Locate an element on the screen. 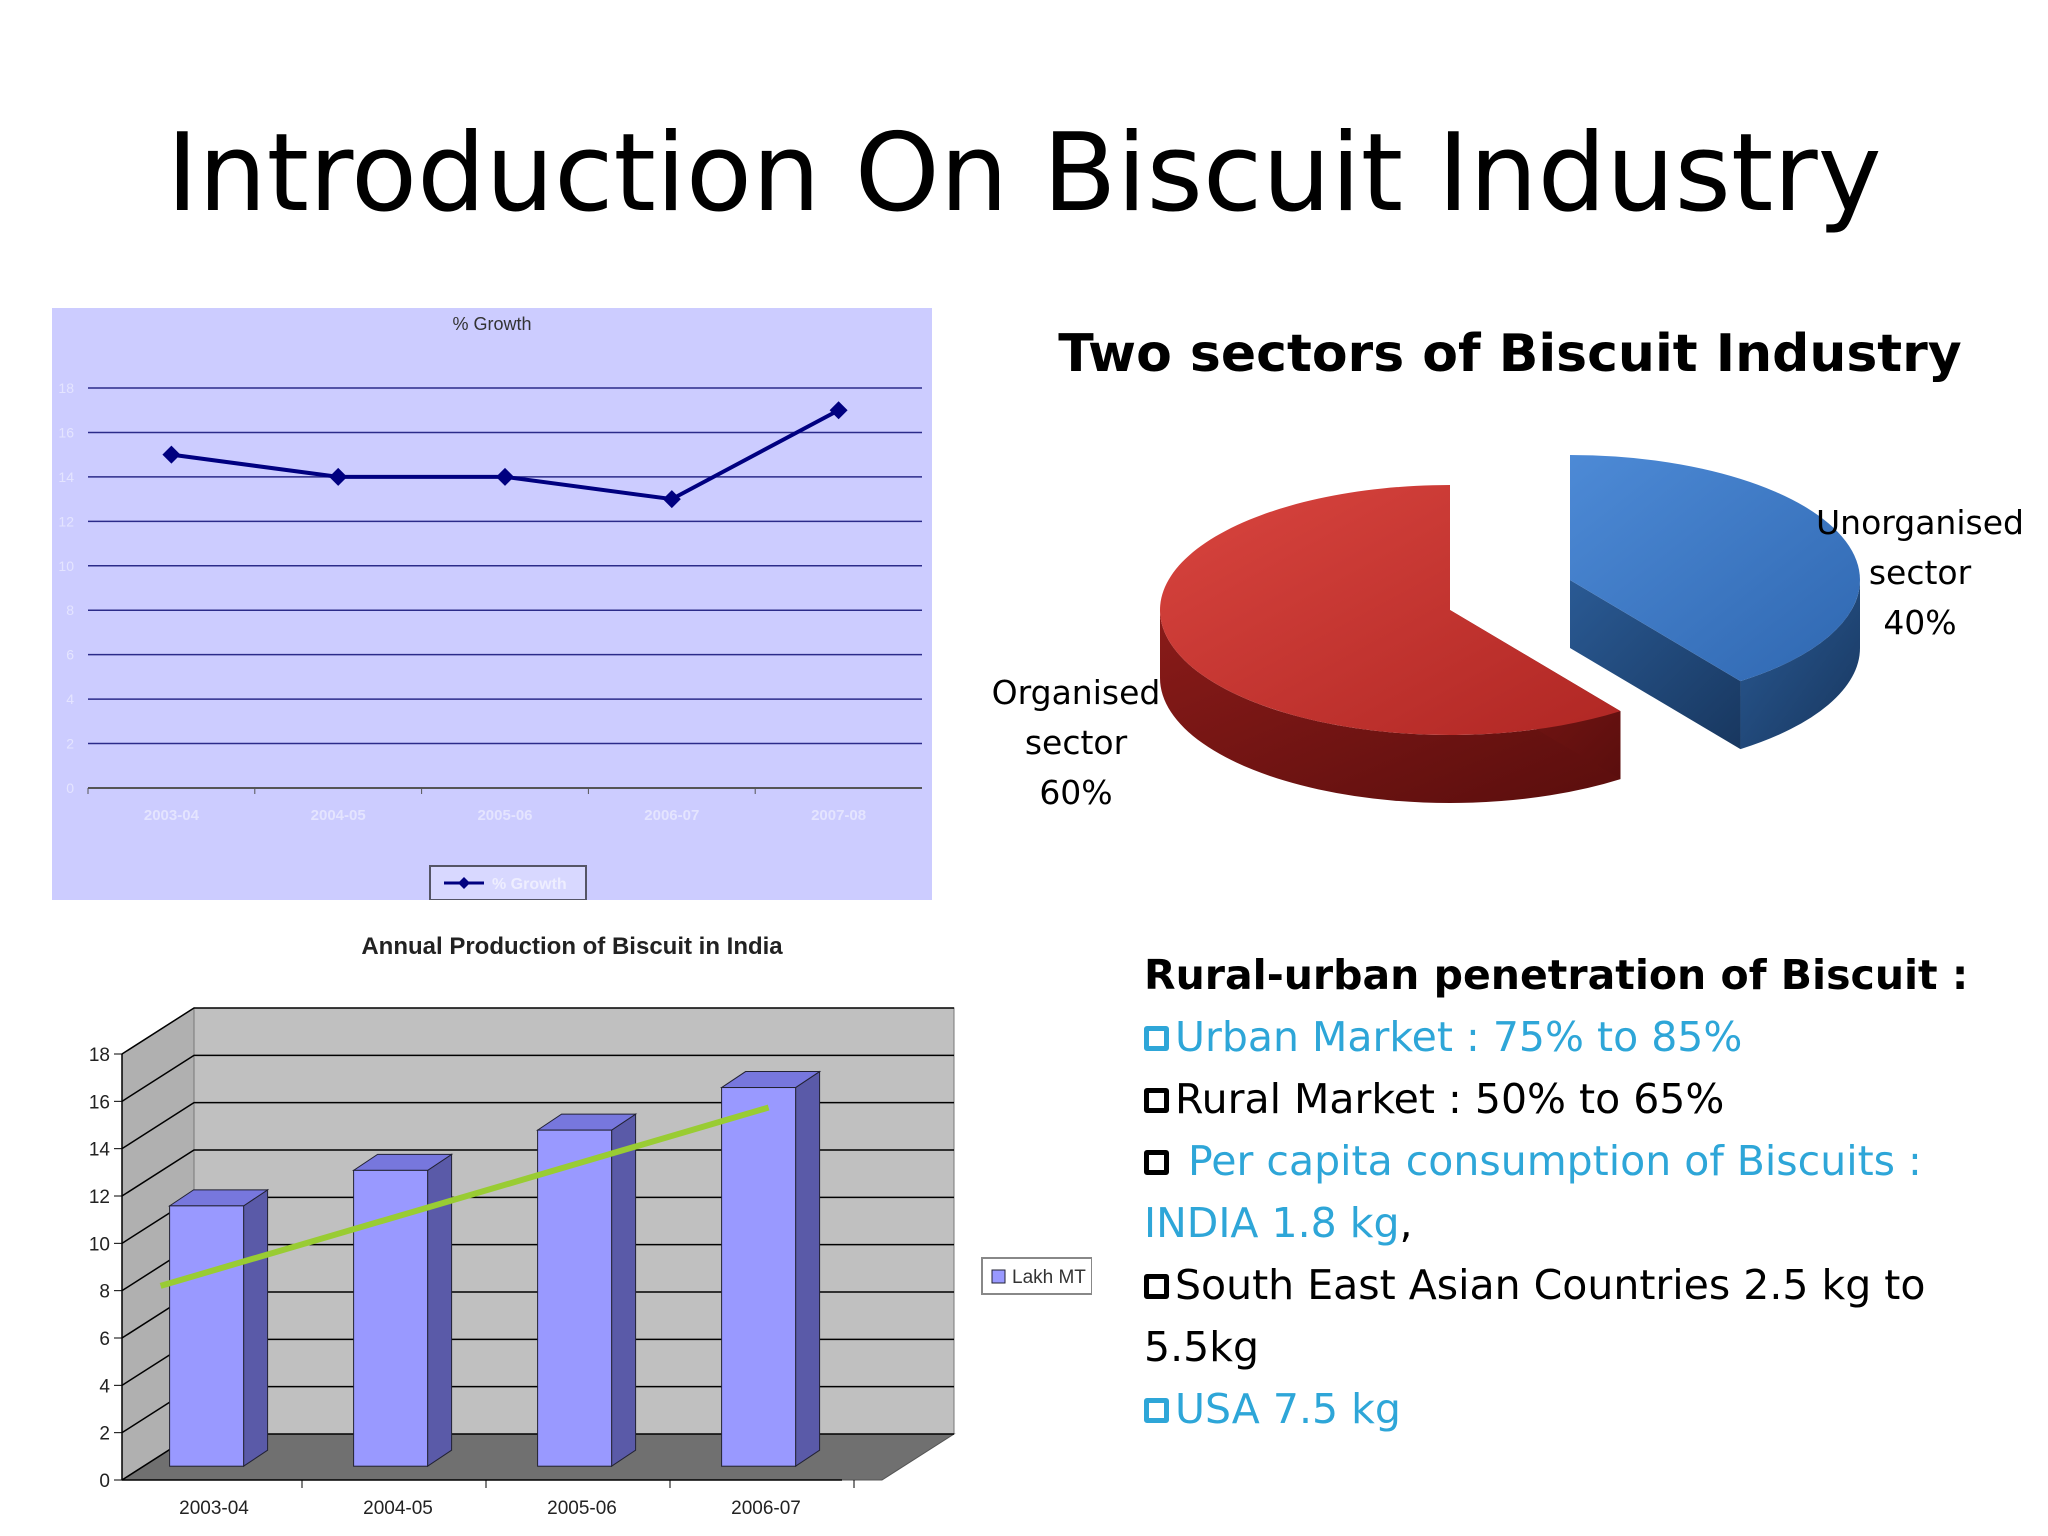 This screenshot has height=1536, width=2048. usa-consumption-text: USA 7.5 kg is located at coordinates (1288, 1409).